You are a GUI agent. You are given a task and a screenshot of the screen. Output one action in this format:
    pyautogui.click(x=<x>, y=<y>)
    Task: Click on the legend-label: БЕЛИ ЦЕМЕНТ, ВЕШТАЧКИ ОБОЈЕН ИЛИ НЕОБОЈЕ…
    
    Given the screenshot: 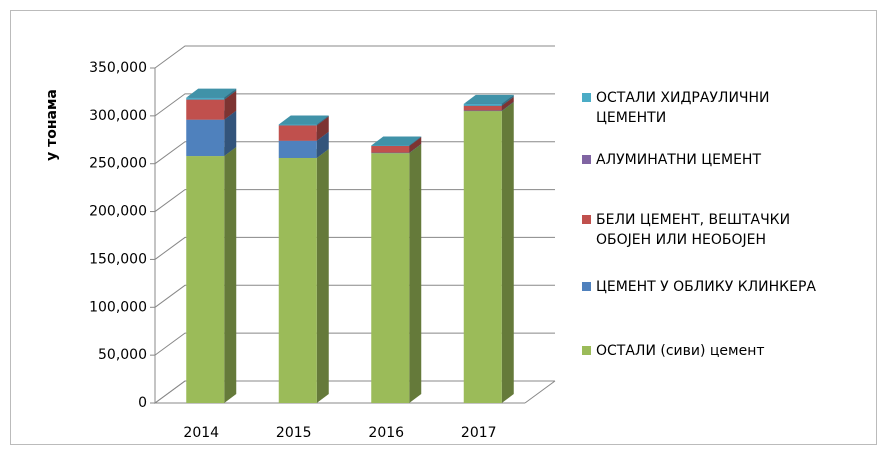 What is the action you would take?
    pyautogui.click(x=693, y=230)
    